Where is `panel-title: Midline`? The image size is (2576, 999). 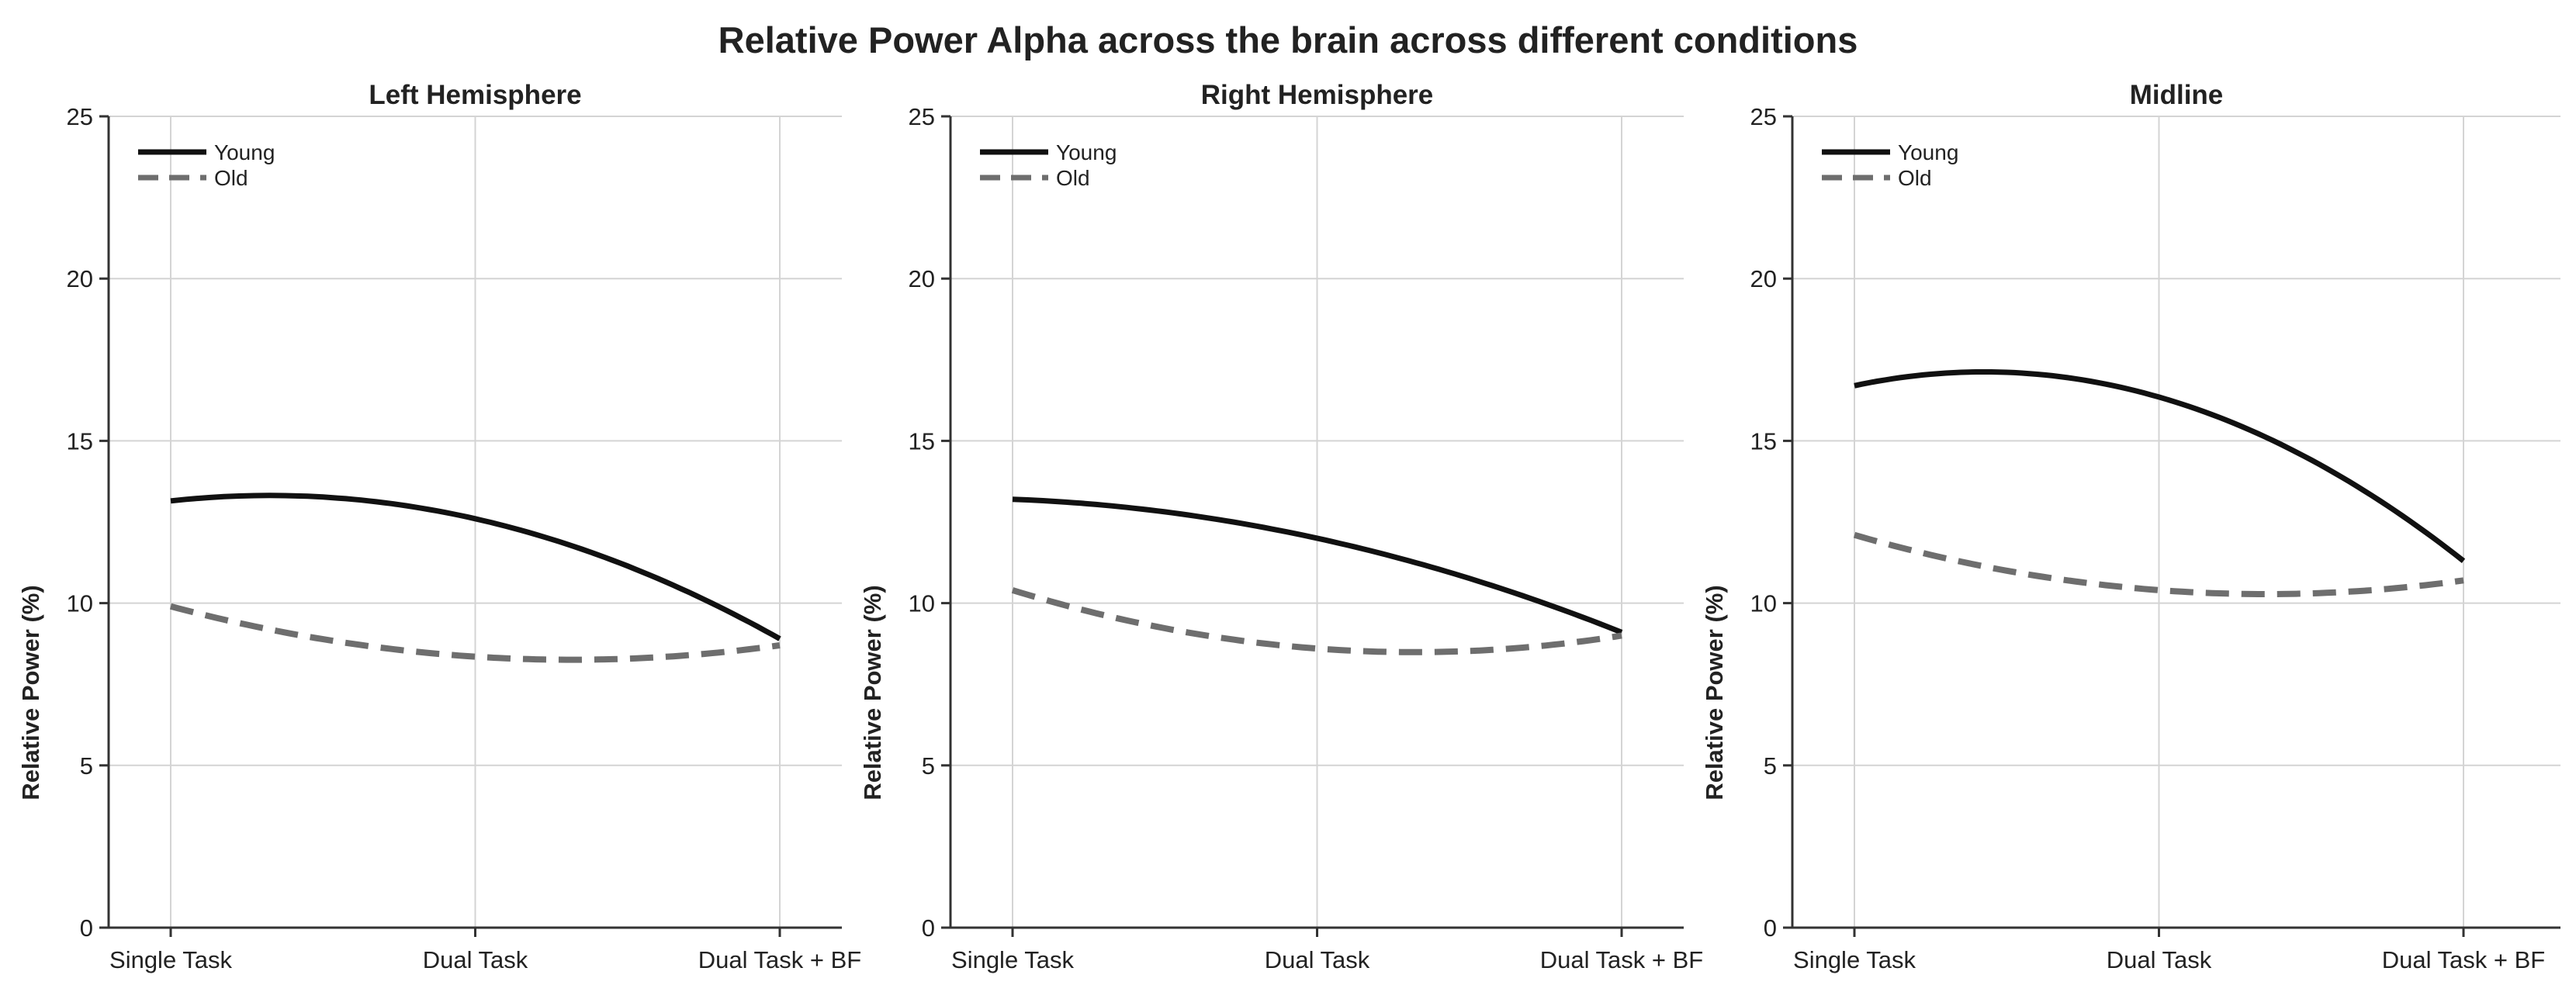
panel-title: Midline is located at coordinates (2177, 95).